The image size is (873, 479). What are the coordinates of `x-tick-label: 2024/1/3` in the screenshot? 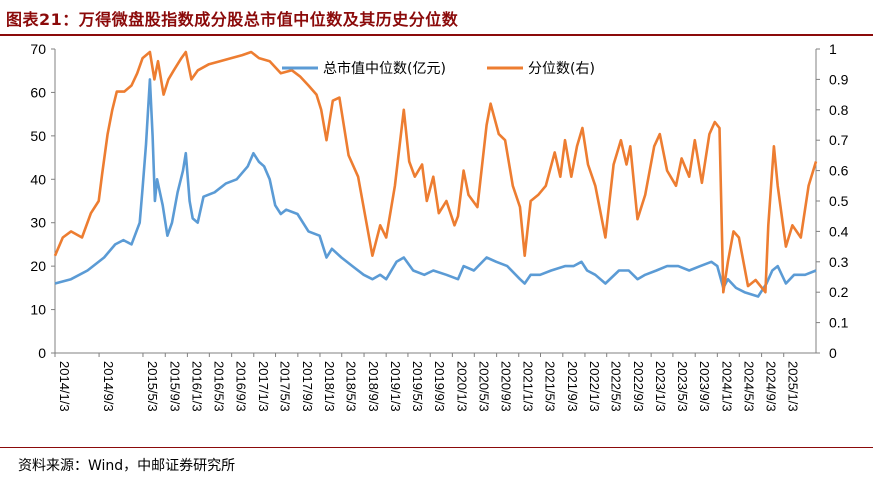 It's located at (726, 386).